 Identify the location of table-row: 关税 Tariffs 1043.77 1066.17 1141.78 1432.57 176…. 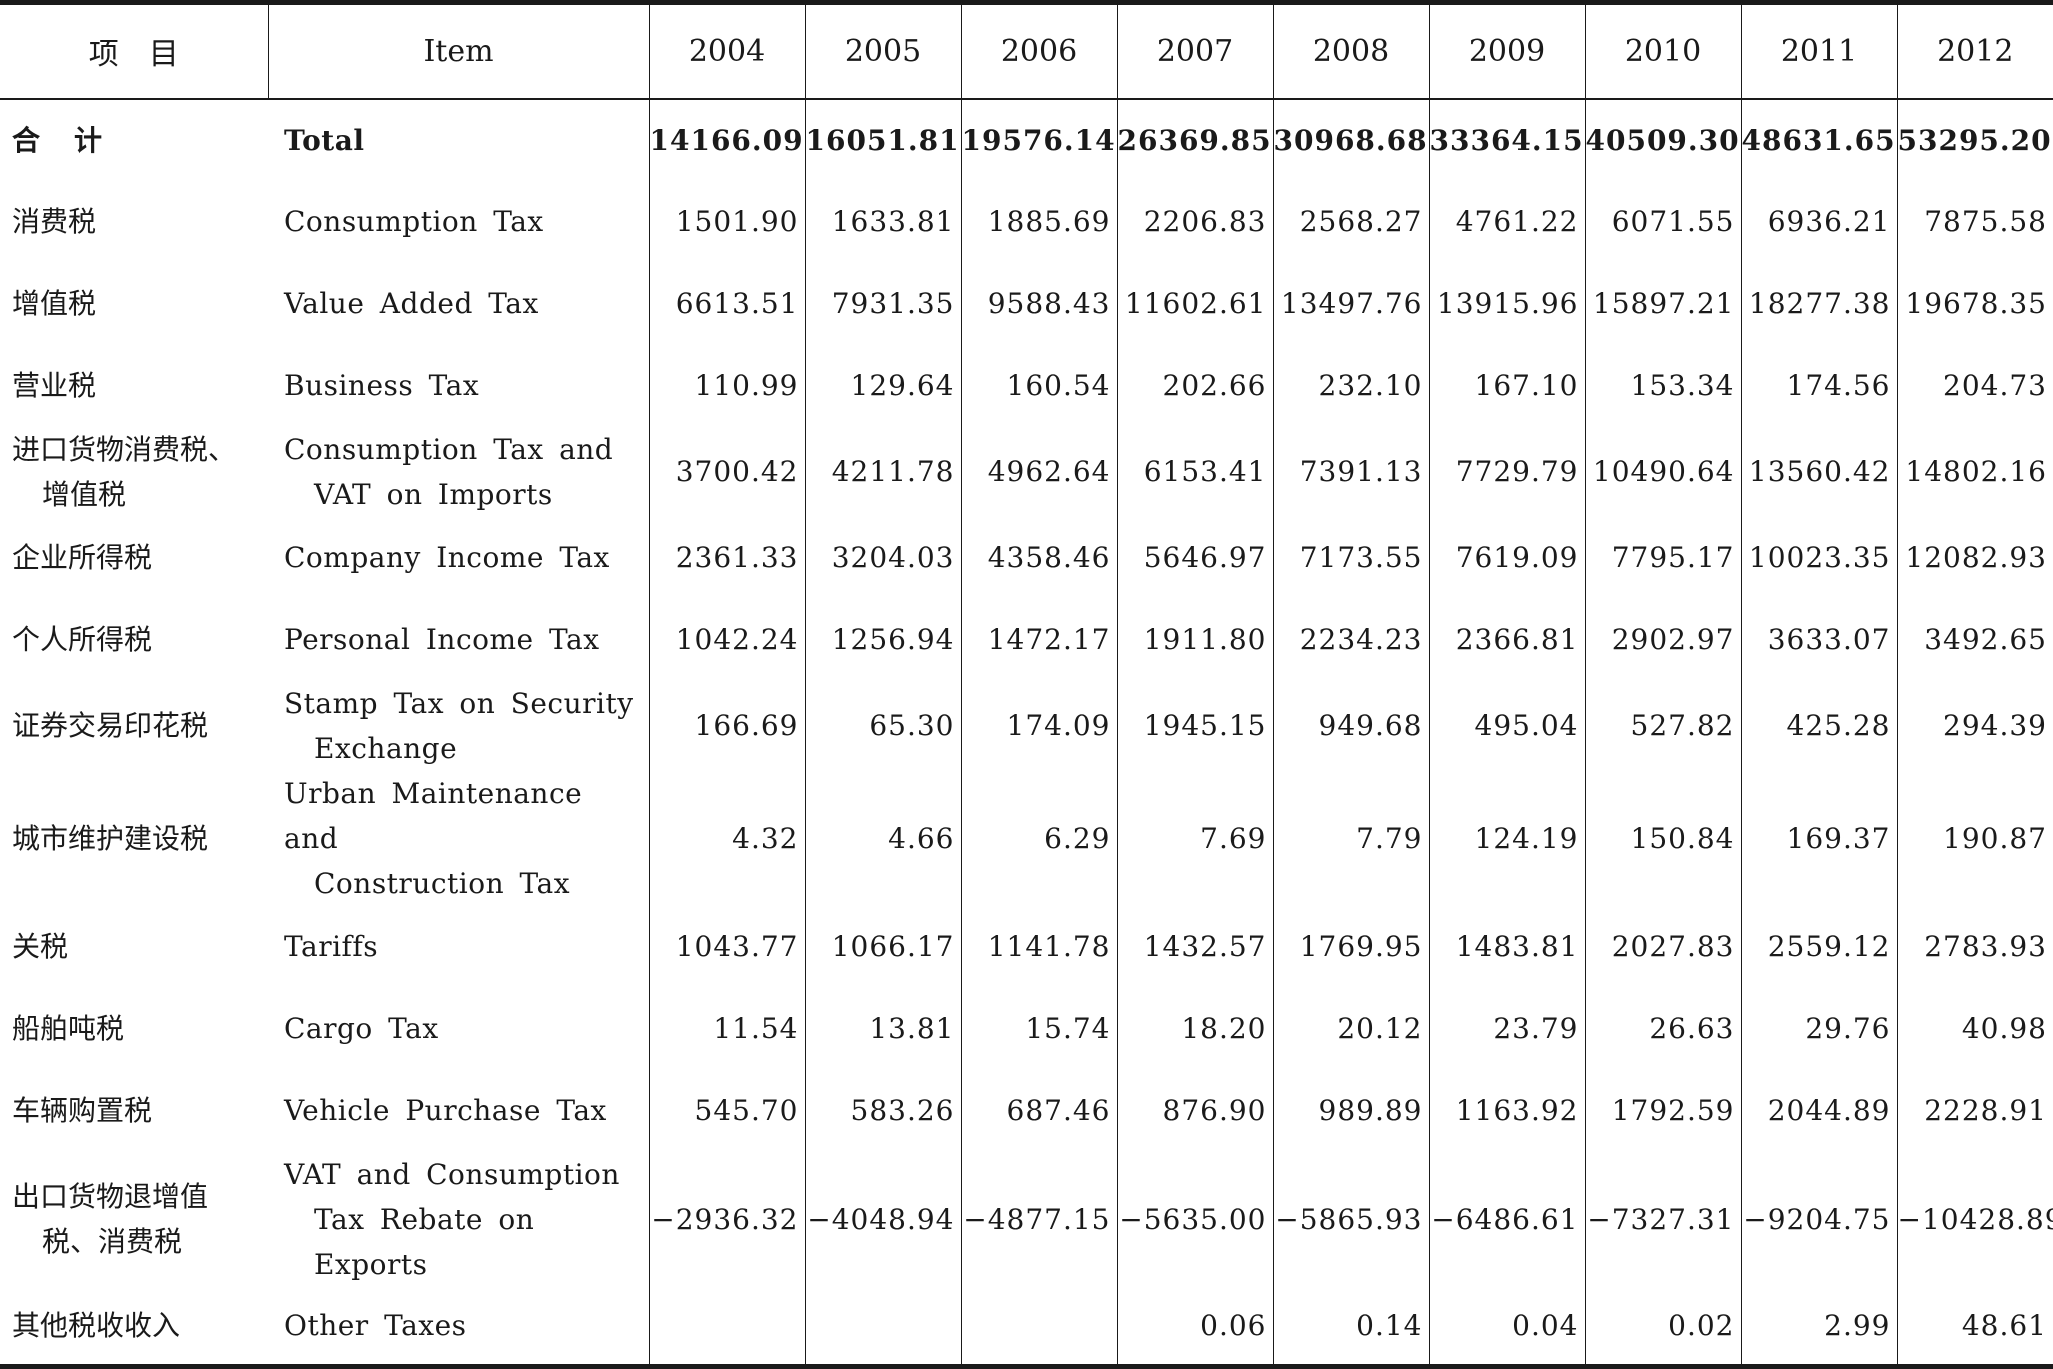
(1026, 946).